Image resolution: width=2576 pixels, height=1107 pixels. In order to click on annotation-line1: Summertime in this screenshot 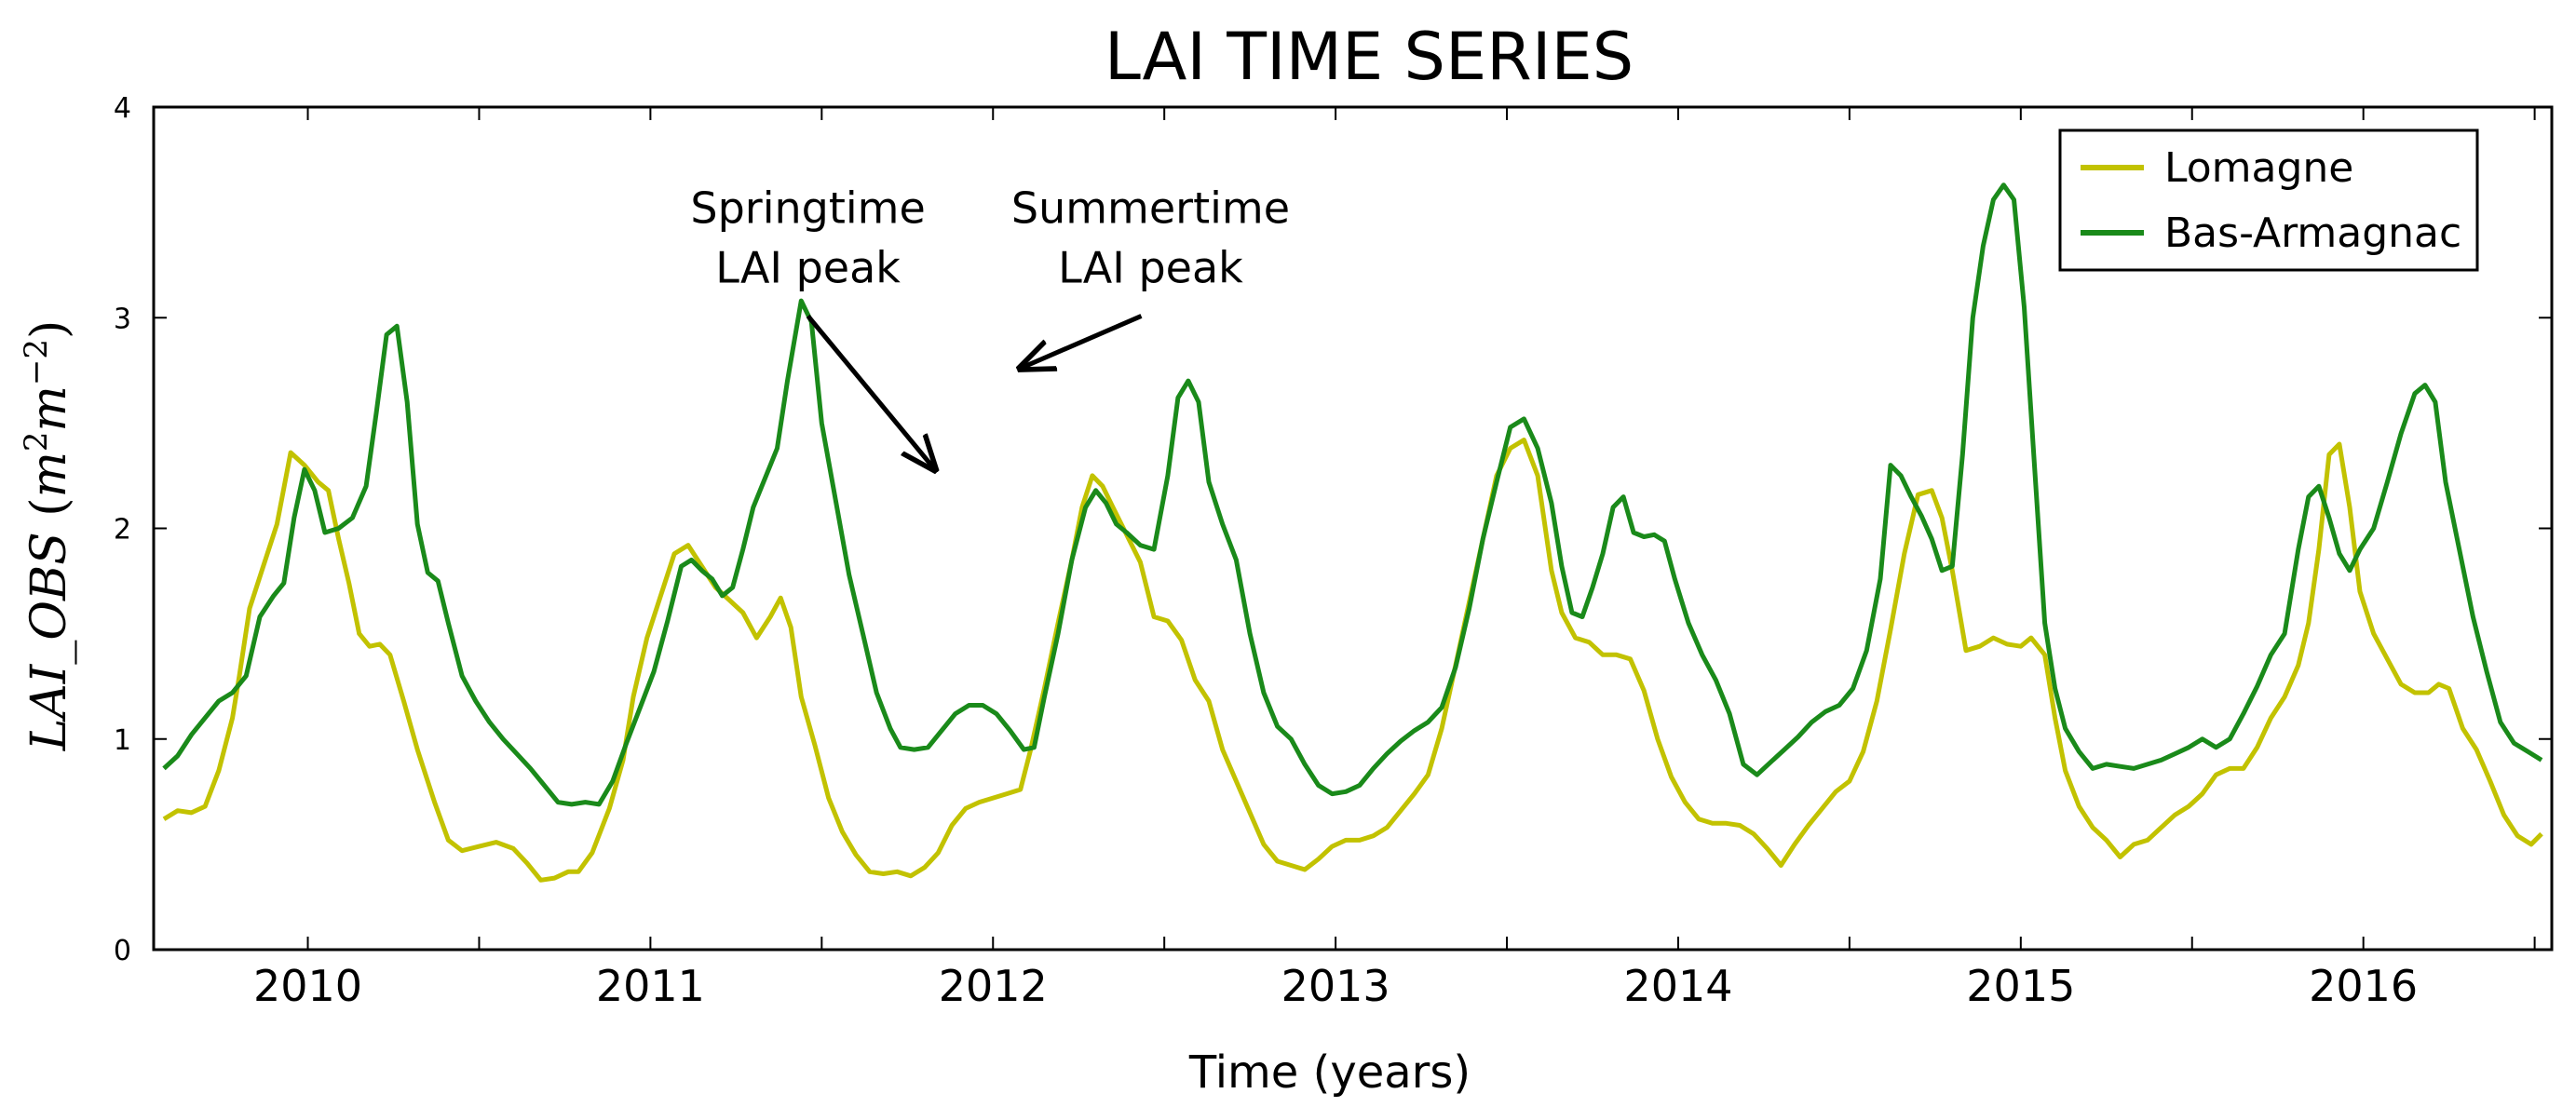, I will do `click(1150, 207)`.